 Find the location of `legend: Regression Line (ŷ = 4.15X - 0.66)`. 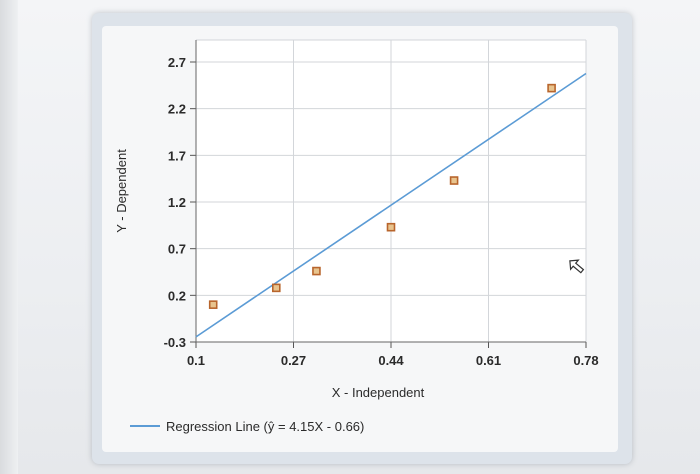

legend: Regression Line (ŷ = 4.15X - 0.66) is located at coordinates (247, 426).